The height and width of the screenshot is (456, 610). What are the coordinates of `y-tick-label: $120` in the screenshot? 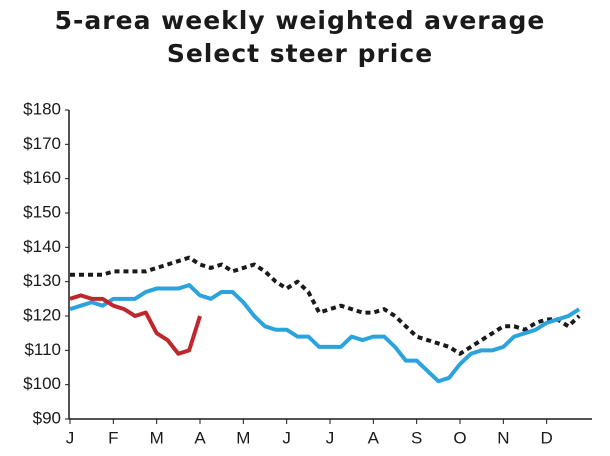 It's located at (42, 314).